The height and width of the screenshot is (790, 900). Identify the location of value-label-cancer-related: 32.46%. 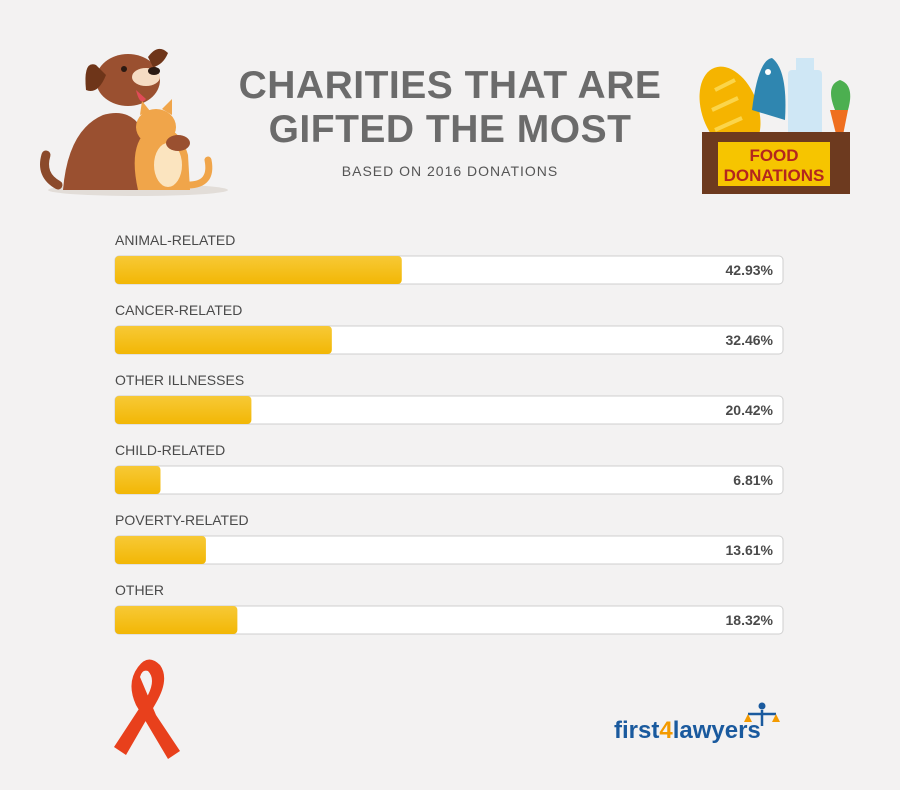
(750, 340).